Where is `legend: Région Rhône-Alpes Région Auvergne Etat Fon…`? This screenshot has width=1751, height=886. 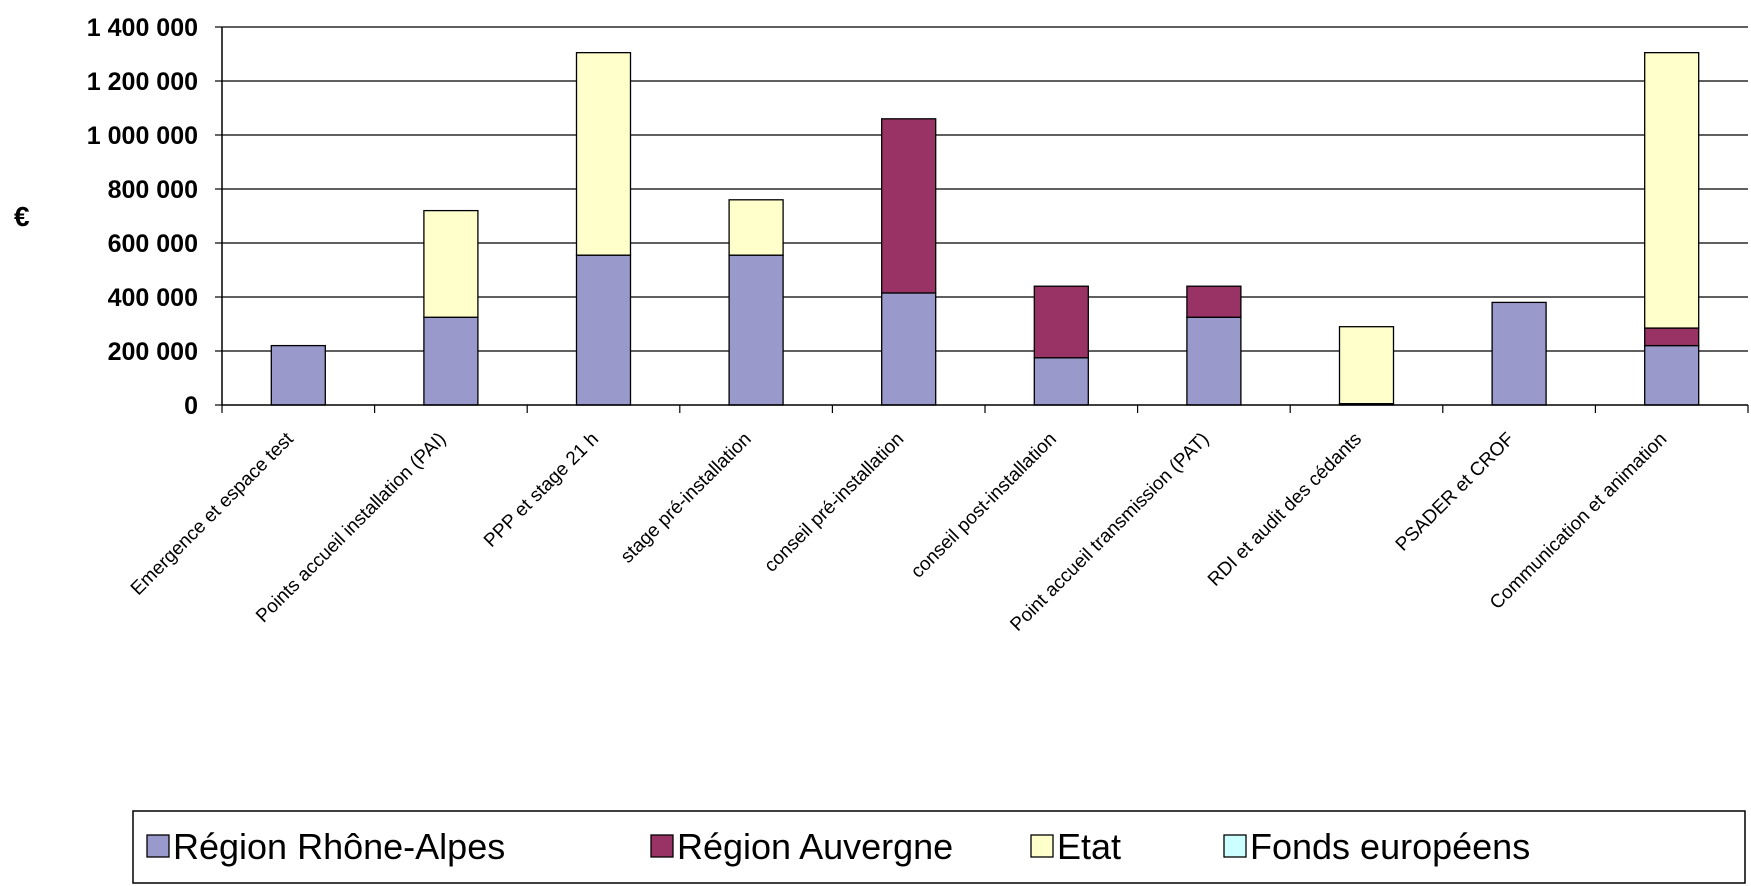 legend: Région Rhône-Alpes Région Auvergne Etat Fon… is located at coordinates (939, 847).